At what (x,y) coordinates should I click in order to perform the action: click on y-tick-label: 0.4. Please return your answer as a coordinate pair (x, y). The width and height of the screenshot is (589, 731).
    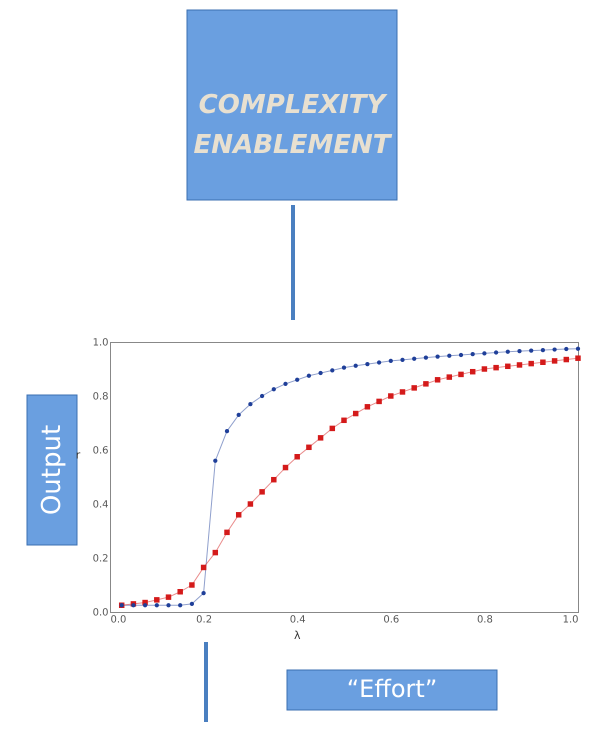
    Looking at the image, I should click on (100, 505).